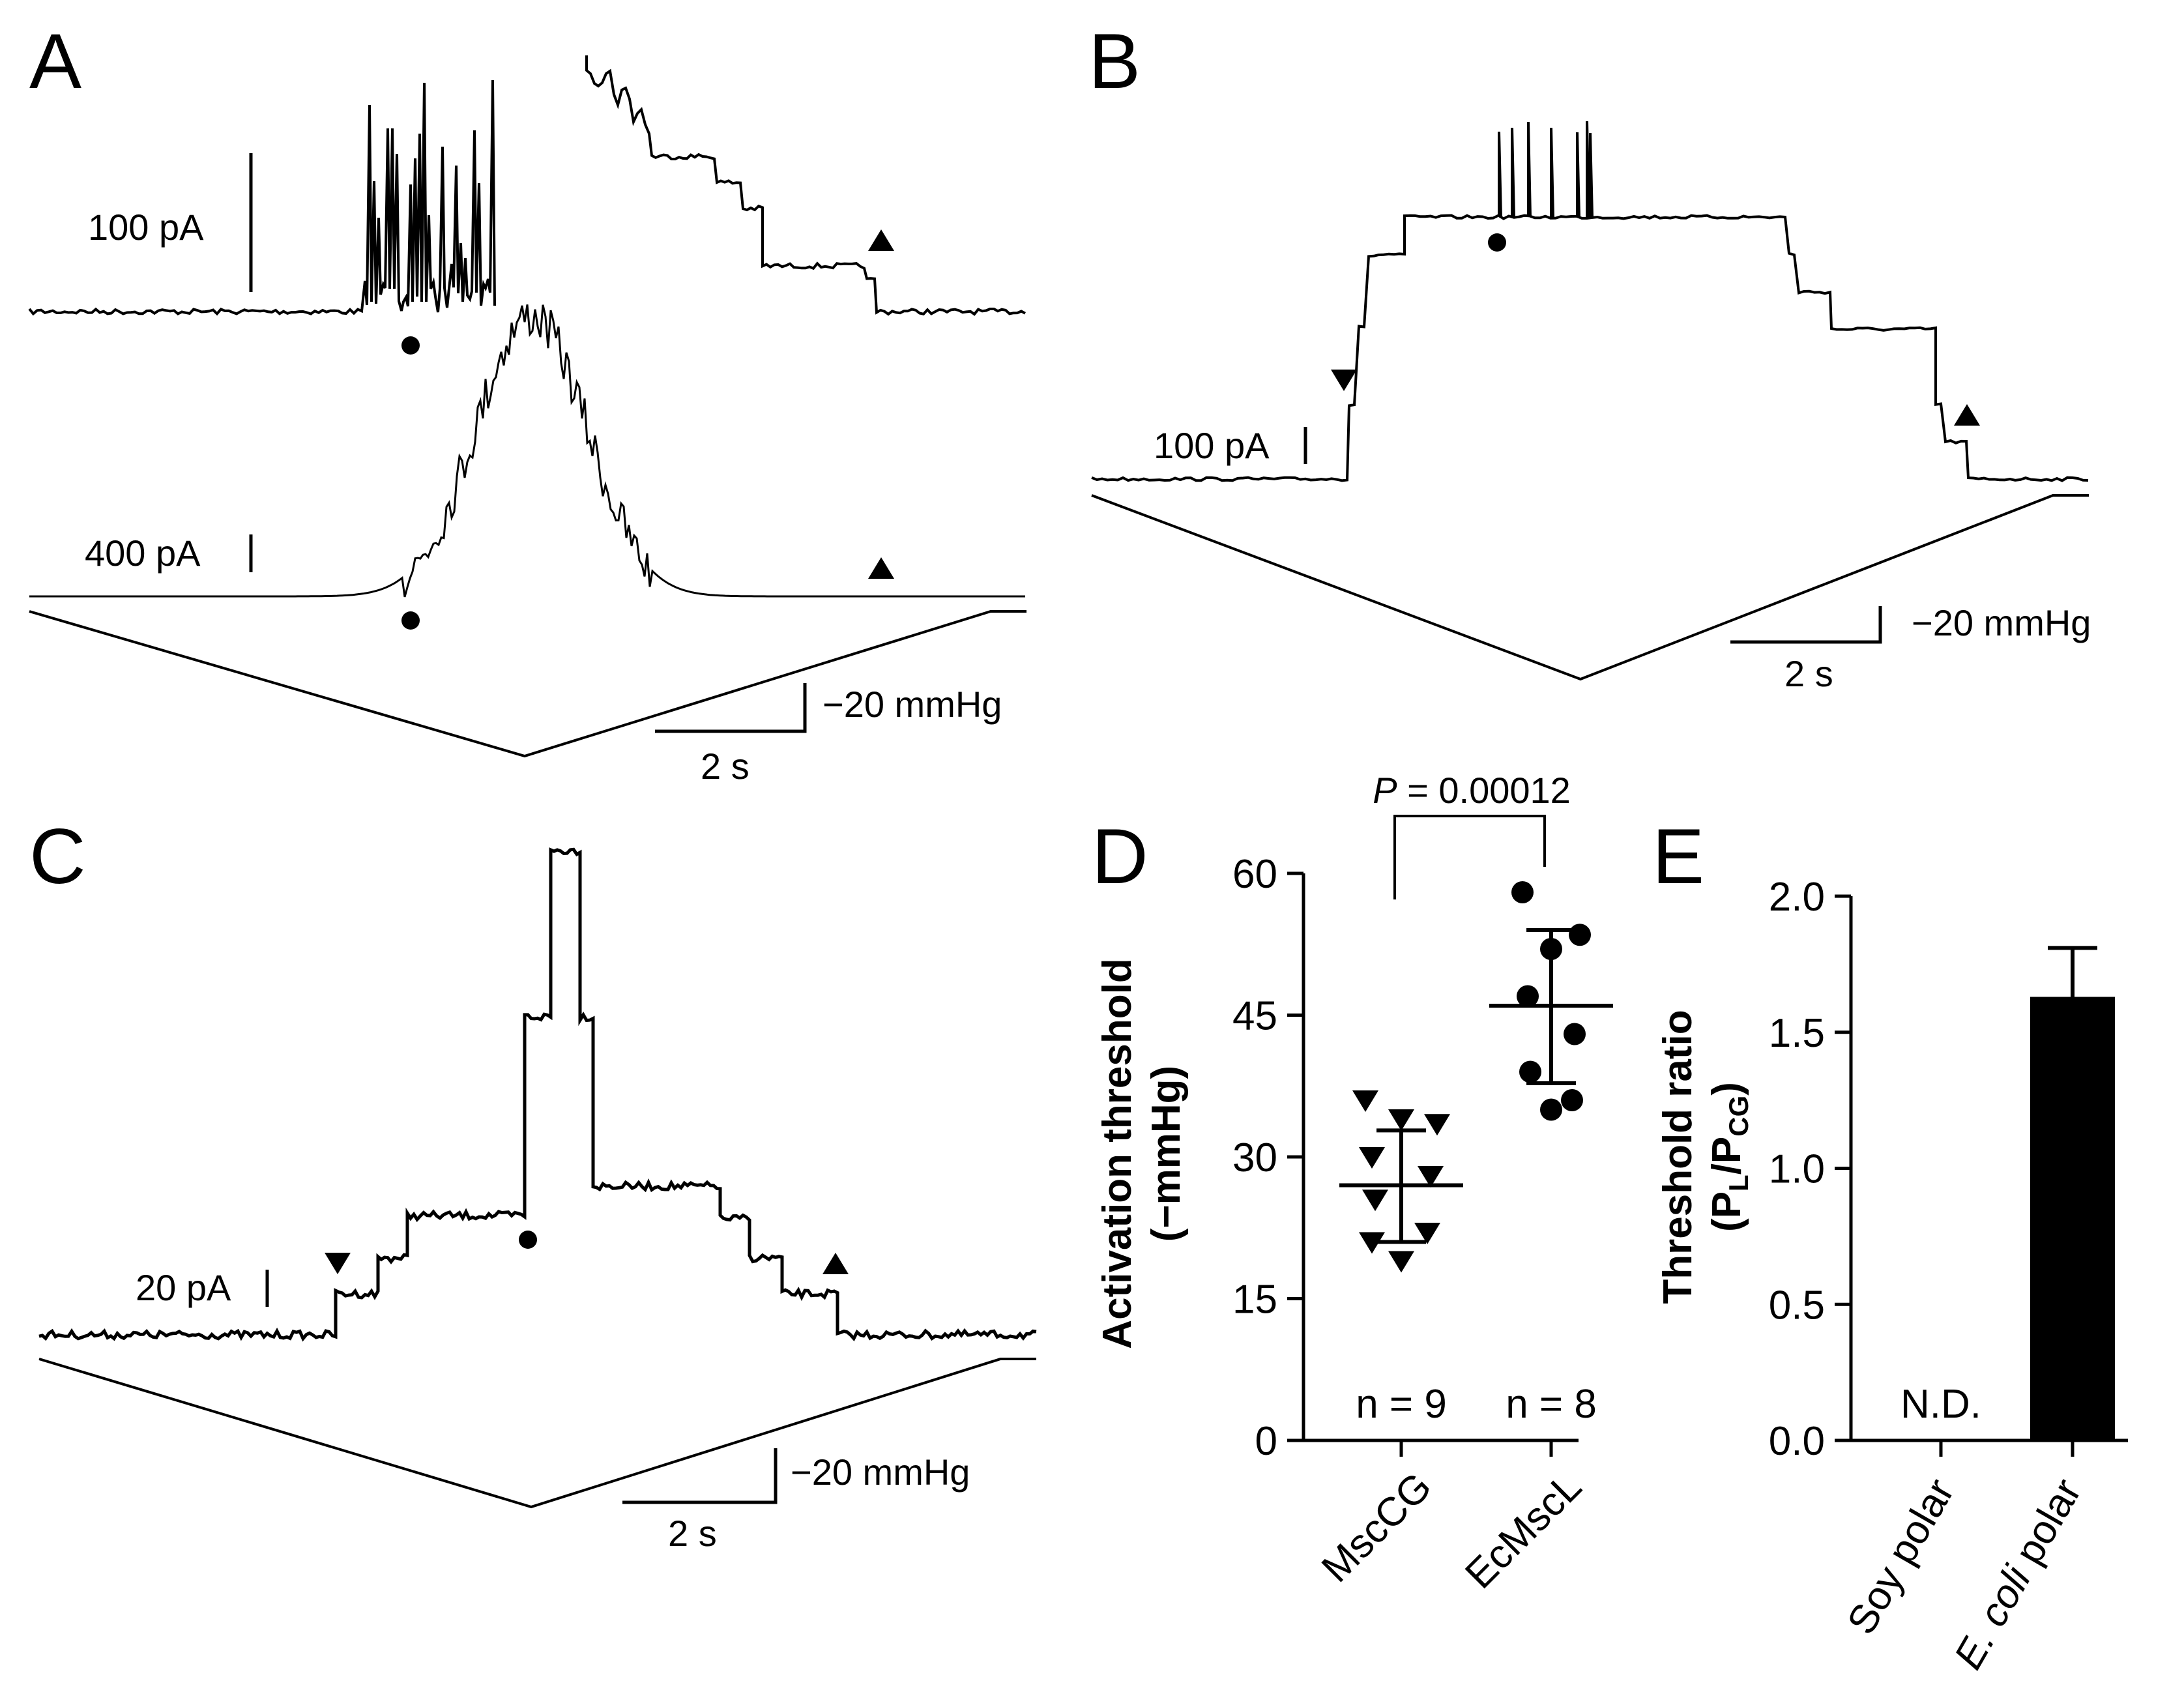 This screenshot has height=1707, width=2184. What do you see at coordinates (184, 1287) in the screenshot?
I see `scale-label-20pa-c: 20 pA` at bounding box center [184, 1287].